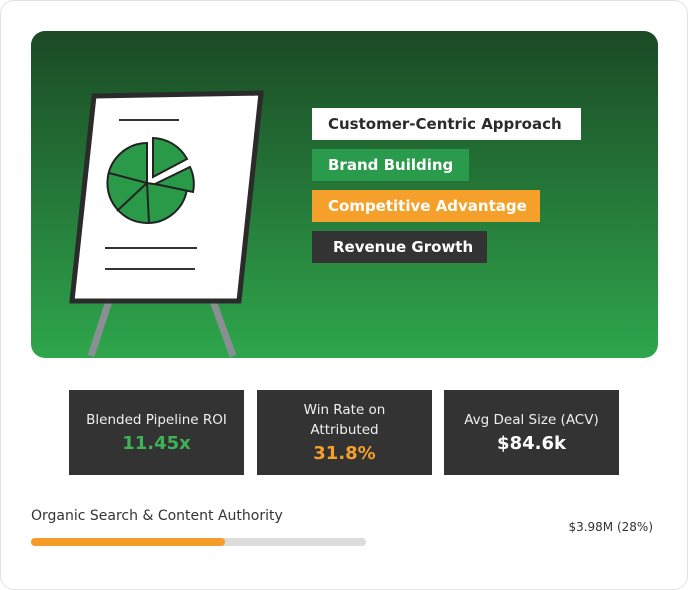  What do you see at coordinates (531, 443) in the screenshot?
I see `metric-value: $84.6k` at bounding box center [531, 443].